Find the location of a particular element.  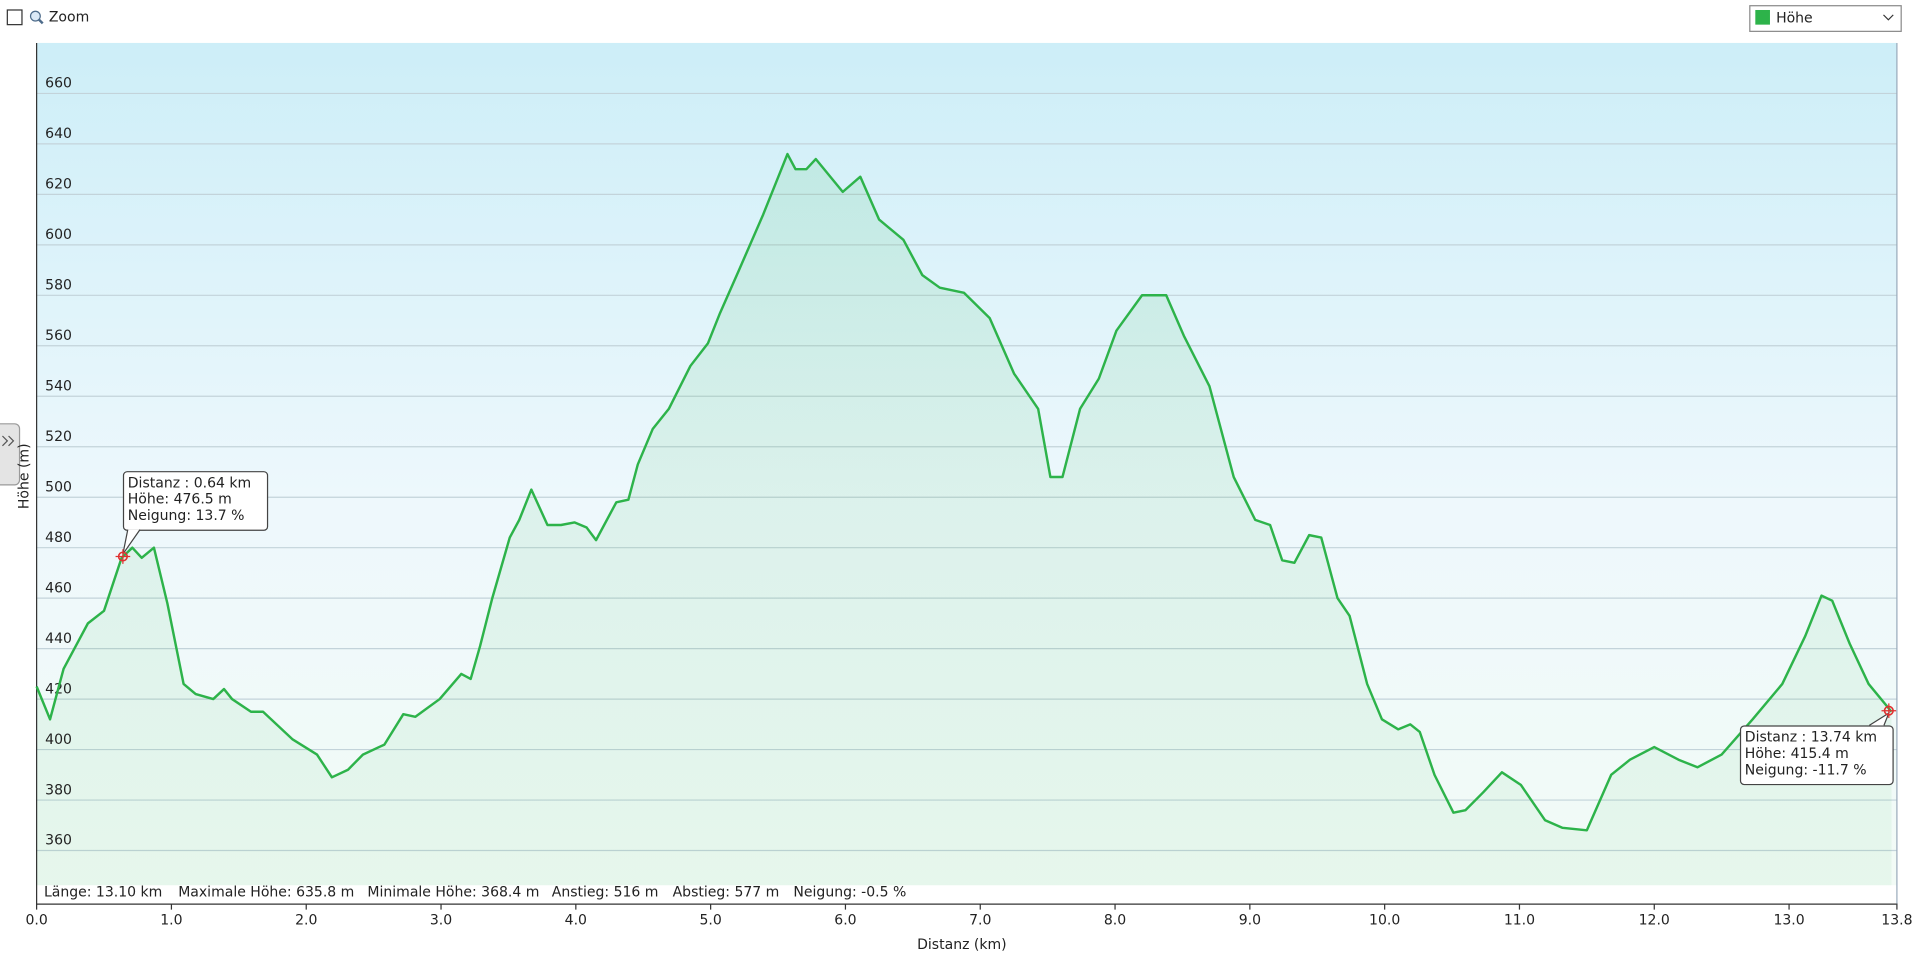

y-tick-label: 380 is located at coordinates (58, 790).